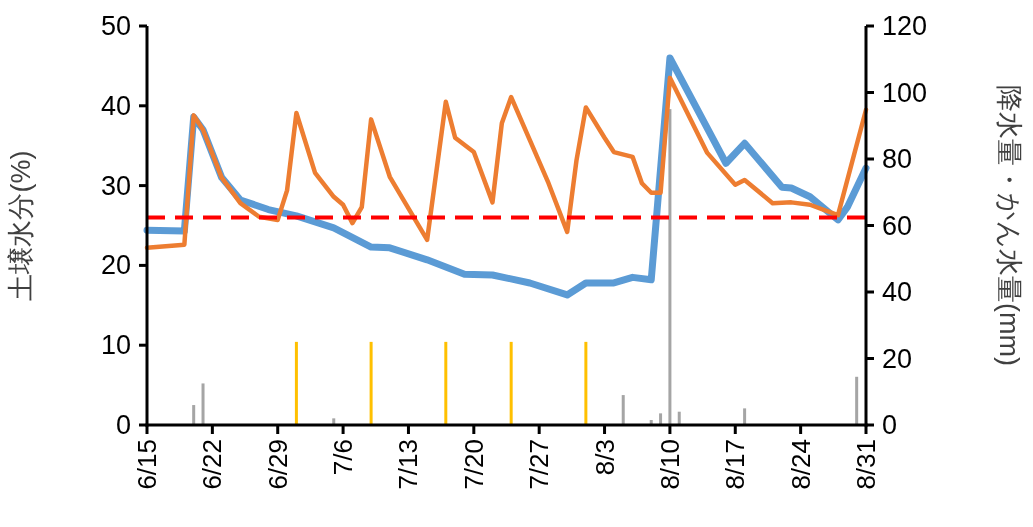 The image size is (1033, 527). I want to click on y-tick-label: 20, so click(115, 265).